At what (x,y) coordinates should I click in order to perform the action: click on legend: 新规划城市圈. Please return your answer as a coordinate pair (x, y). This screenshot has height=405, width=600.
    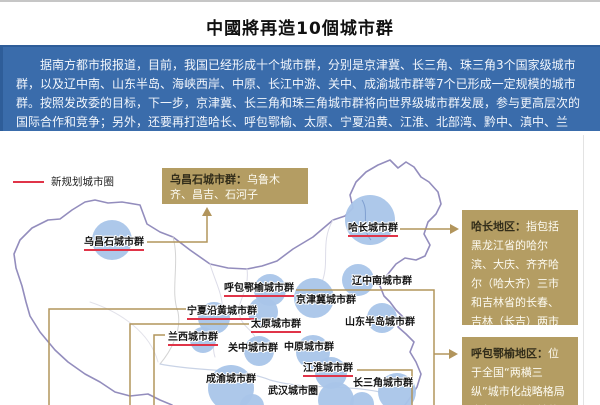
    Looking at the image, I should click on (63, 181).